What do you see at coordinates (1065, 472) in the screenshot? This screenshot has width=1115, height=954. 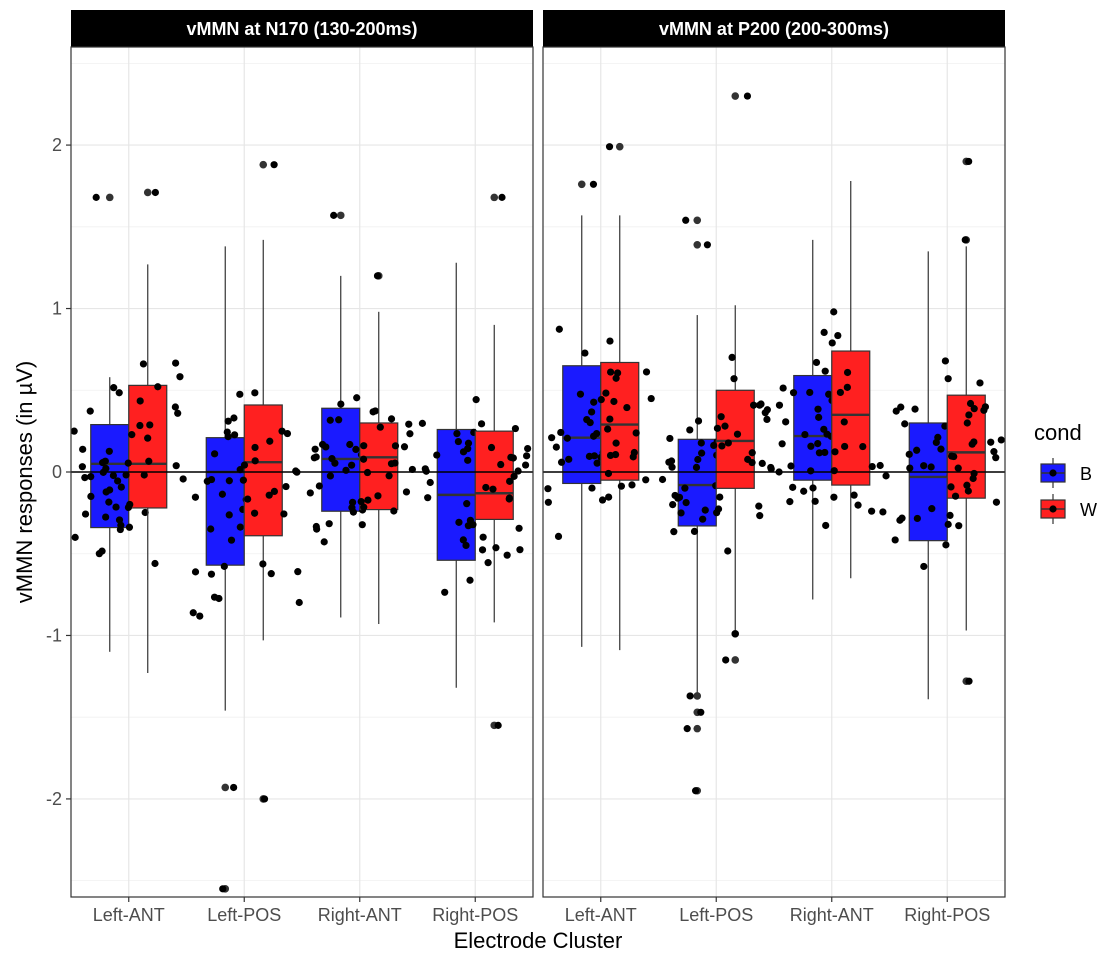 I see `legend: cond BW` at bounding box center [1065, 472].